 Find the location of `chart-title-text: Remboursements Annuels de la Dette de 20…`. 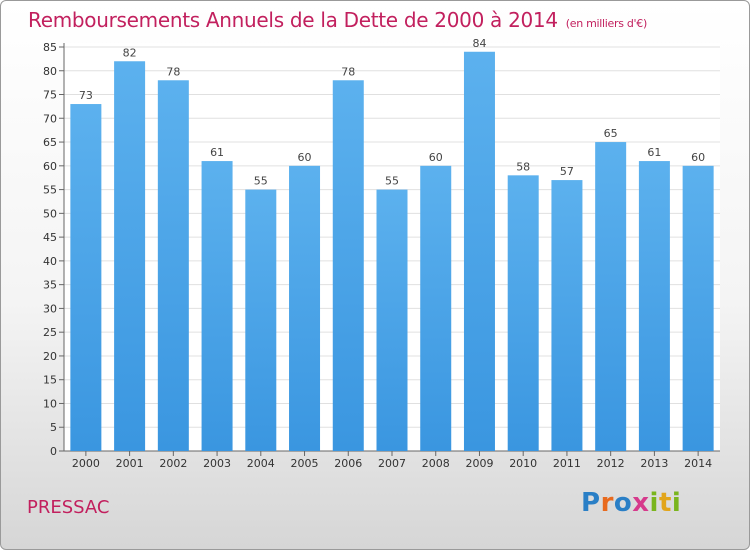

chart-title-text: Remboursements Annuels de la Dette de 20… is located at coordinates (293, 20).